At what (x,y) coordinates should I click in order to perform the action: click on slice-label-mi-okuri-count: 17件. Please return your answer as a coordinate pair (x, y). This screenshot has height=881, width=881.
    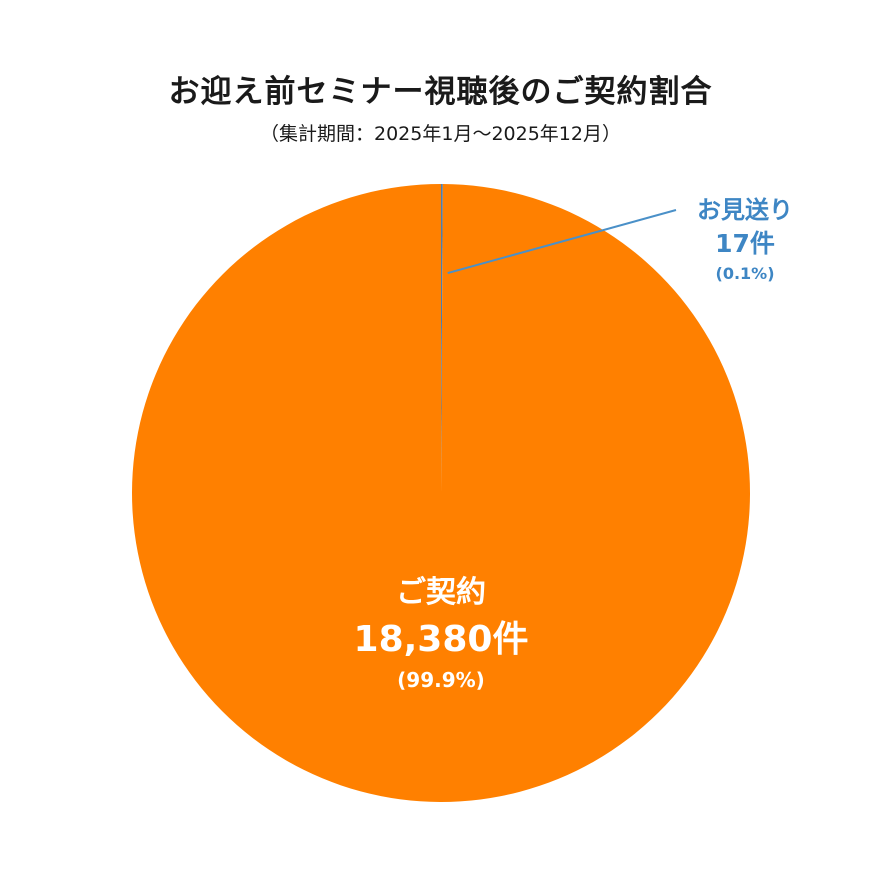
    Looking at the image, I should click on (745, 243).